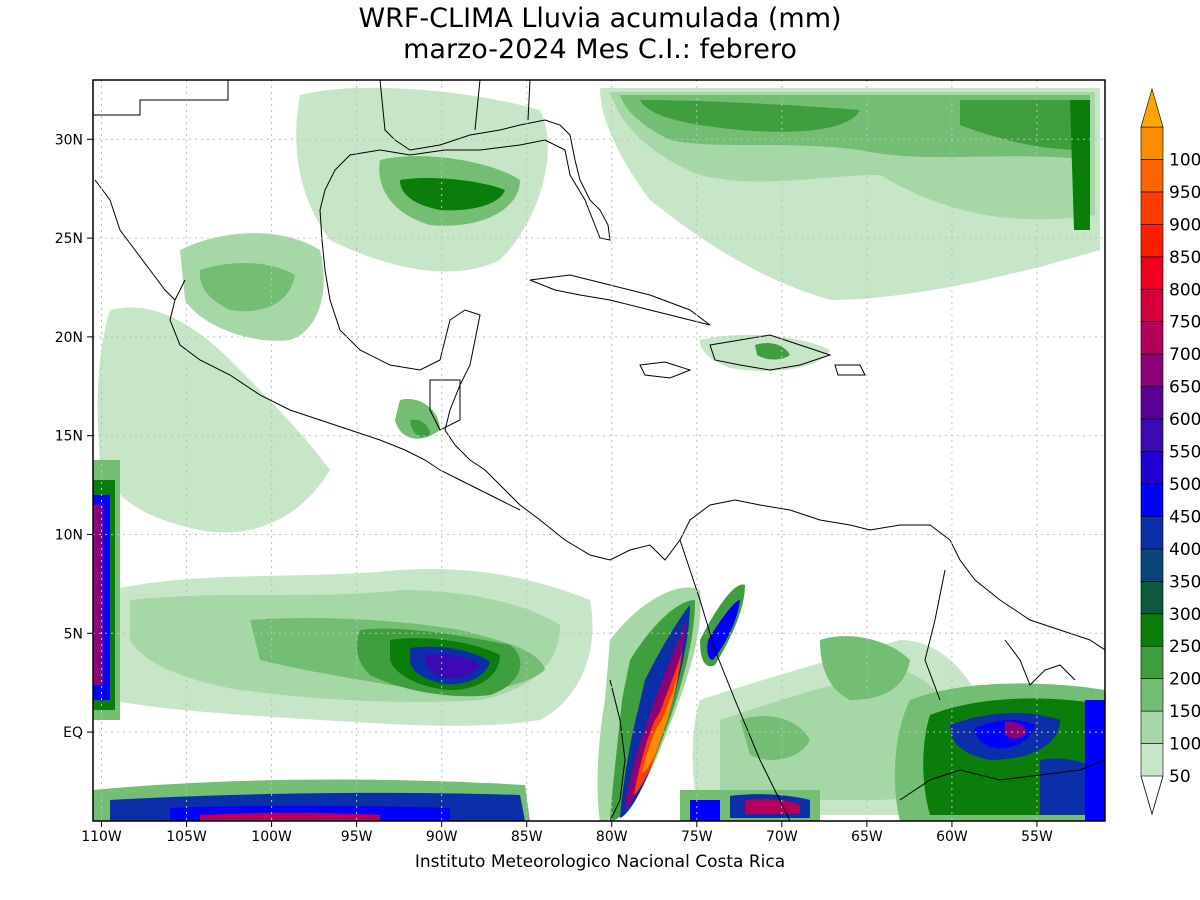  What do you see at coordinates (1037, 837) in the screenshot?
I see `lon-tick-label: 55W` at bounding box center [1037, 837].